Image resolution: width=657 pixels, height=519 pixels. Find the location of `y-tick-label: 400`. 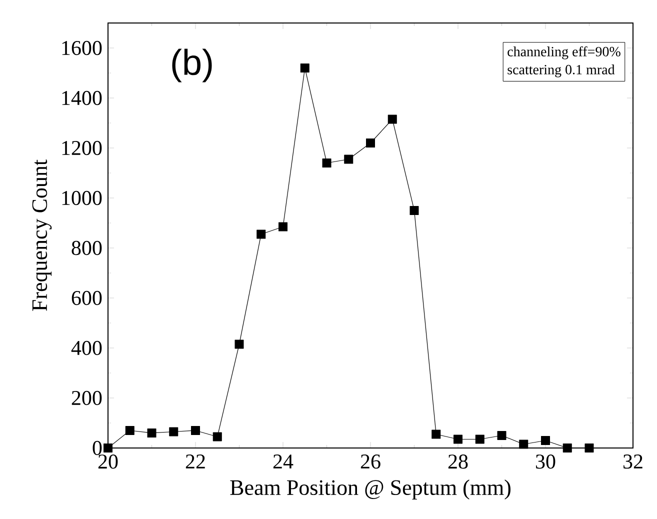

y-tick-label: 400 is located at coordinates (86, 348).